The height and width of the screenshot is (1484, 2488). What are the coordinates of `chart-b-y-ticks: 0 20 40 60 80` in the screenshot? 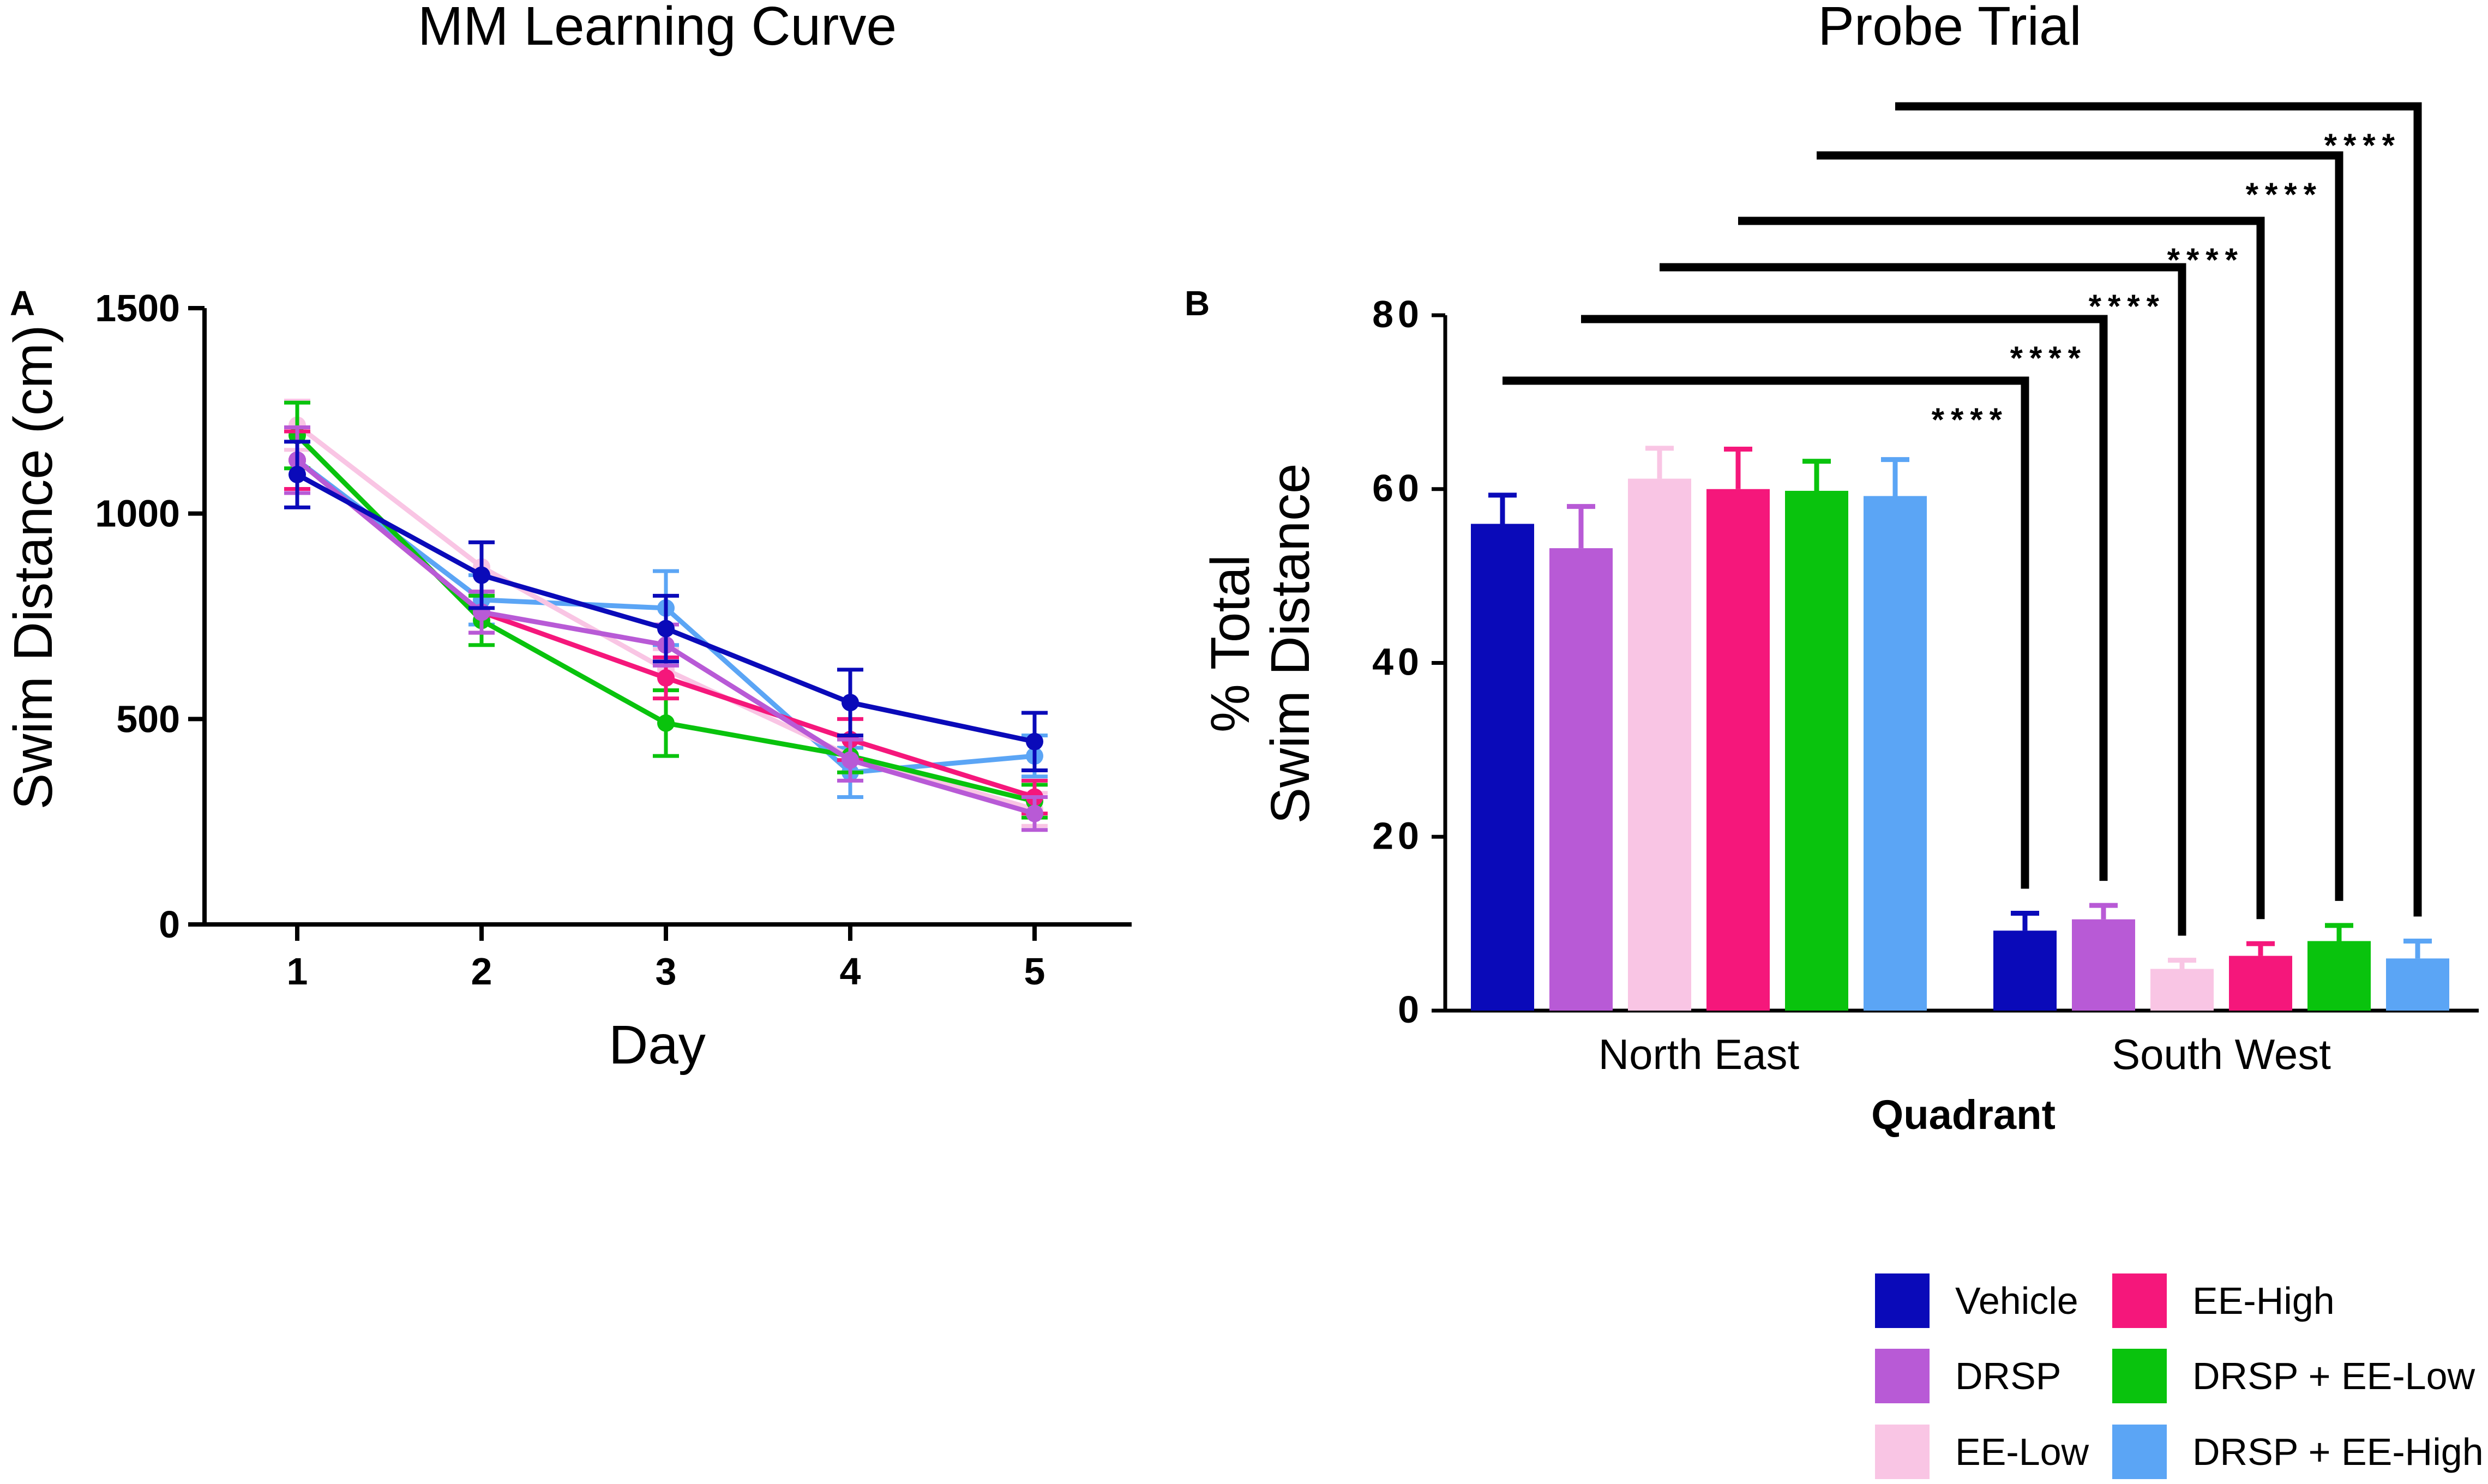 It's located at (1408, 662).